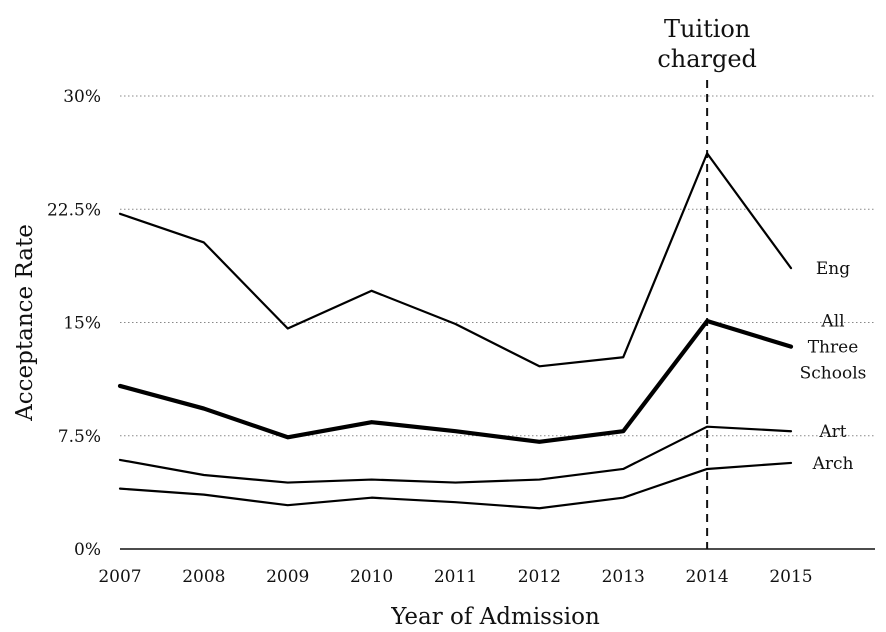 The width and height of the screenshot is (886, 632). I want to click on x-tick-label: 2007, so click(119, 577).